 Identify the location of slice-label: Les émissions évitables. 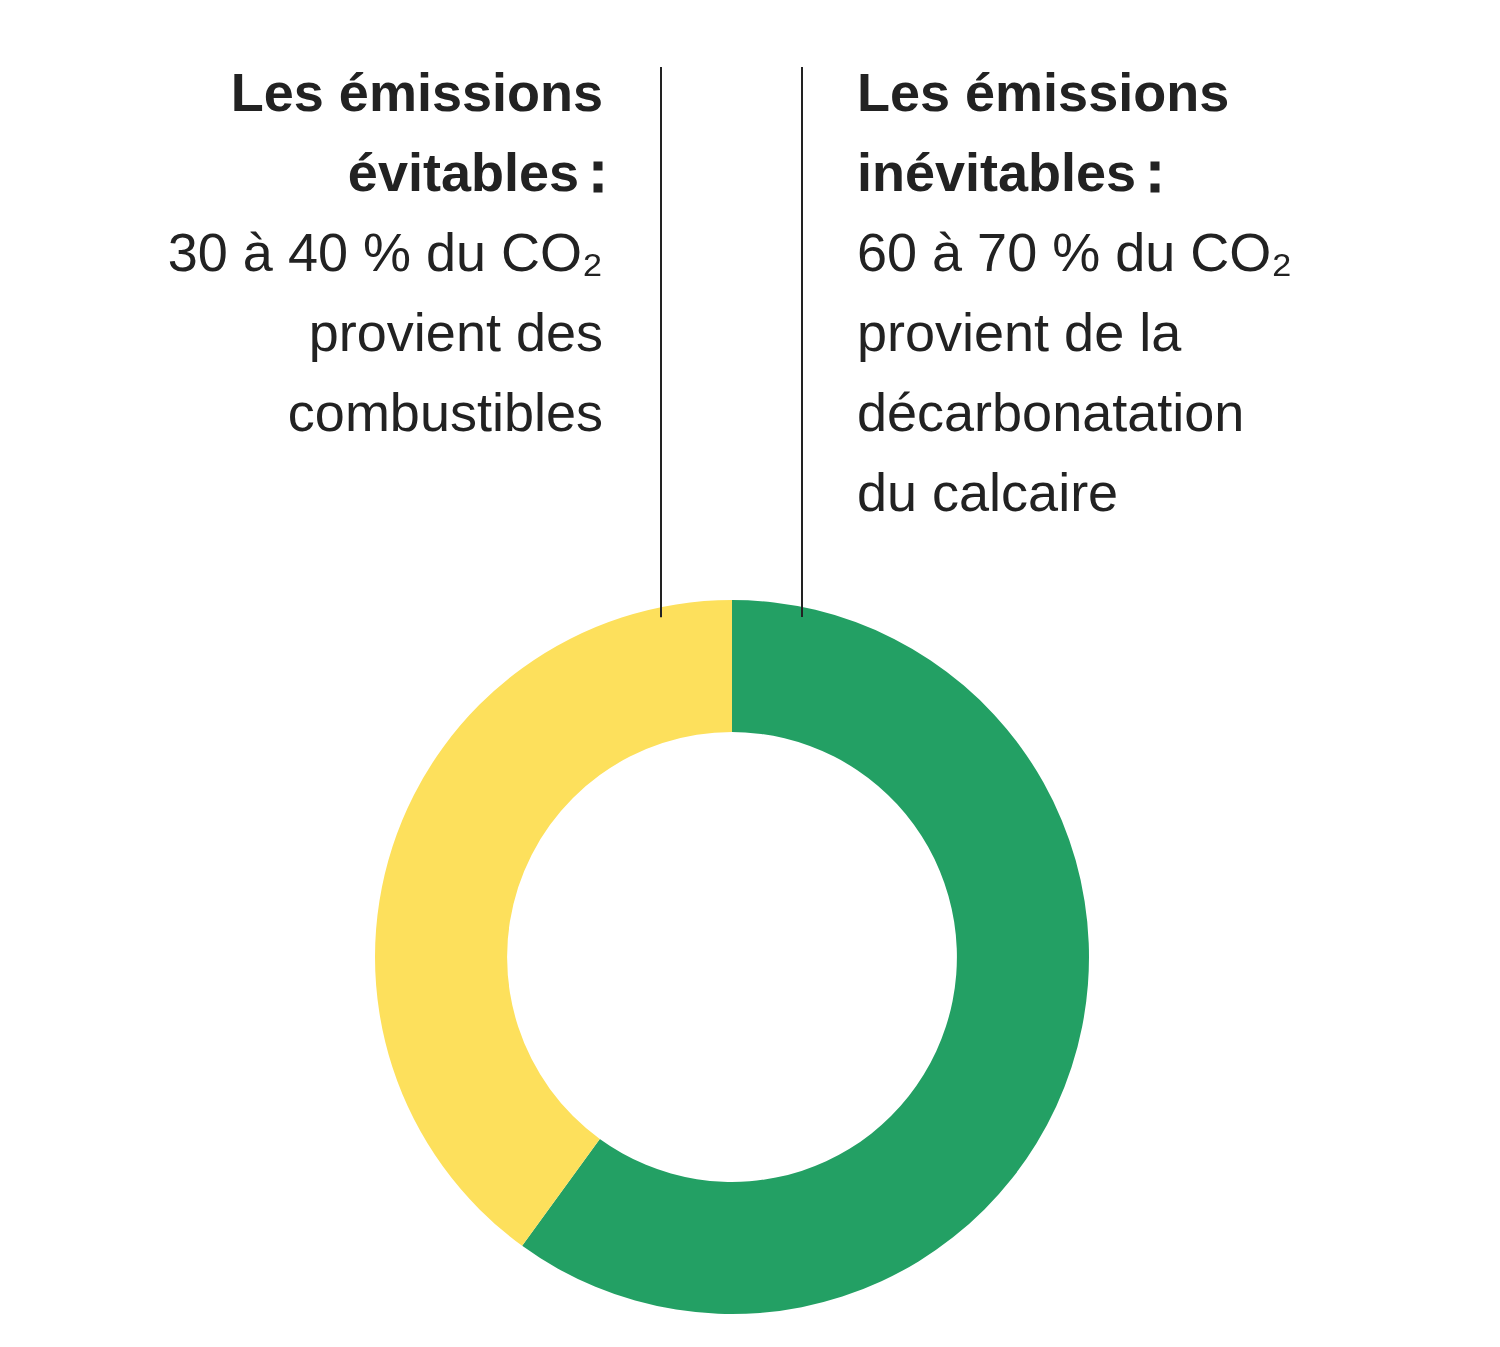
(416, 132).